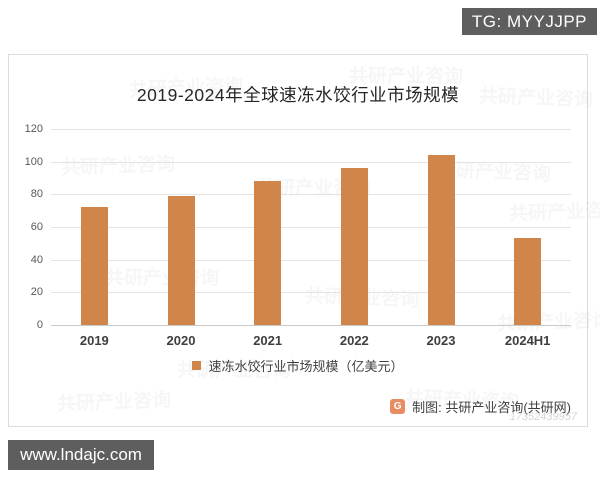 The image size is (600, 480). Describe the element at coordinates (114, 402) in the screenshot. I see `background-watermark: 共研产业咨询` at that location.